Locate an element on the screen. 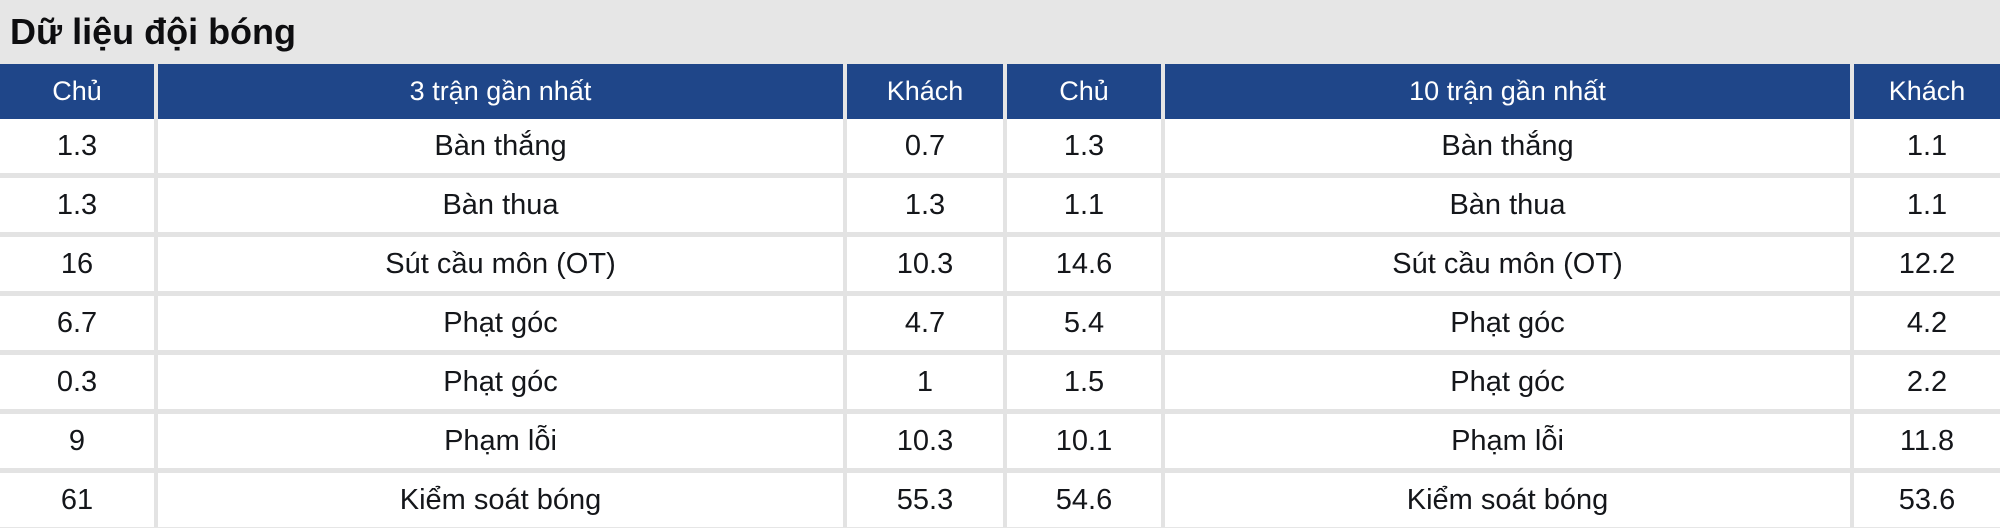 This screenshot has width=2000, height=528. home-last10-value: 1.3 is located at coordinates (1084, 146).